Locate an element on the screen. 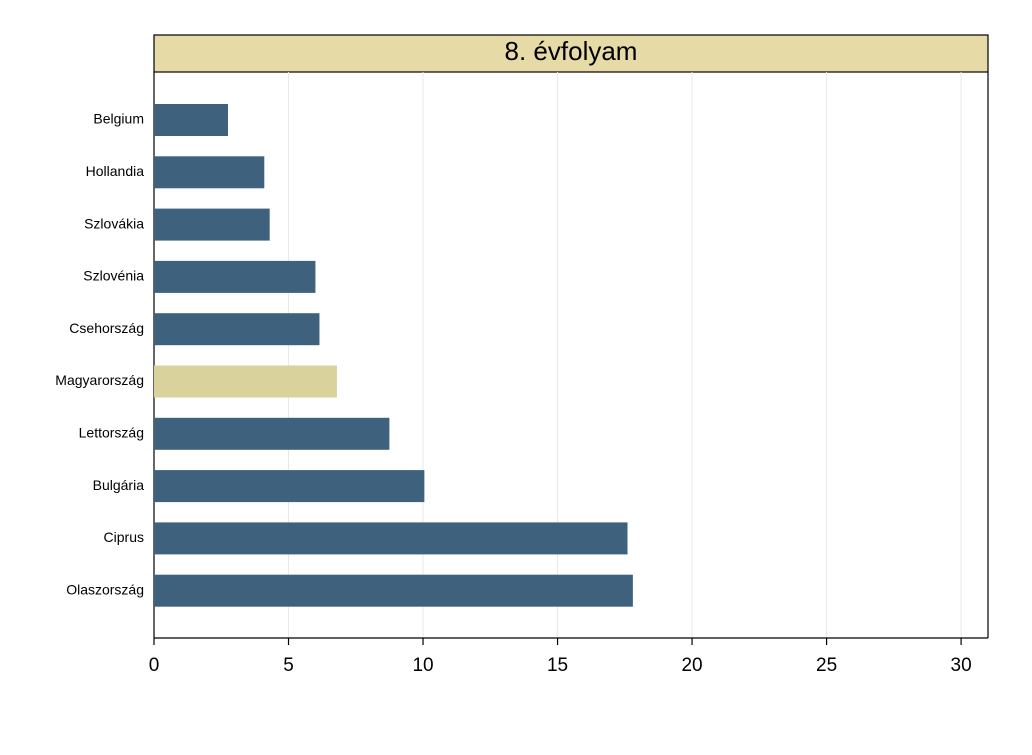 Image resolution: width=1032 pixels, height=755 pixels. y-tick-label: Magyarország is located at coordinates (99, 380).